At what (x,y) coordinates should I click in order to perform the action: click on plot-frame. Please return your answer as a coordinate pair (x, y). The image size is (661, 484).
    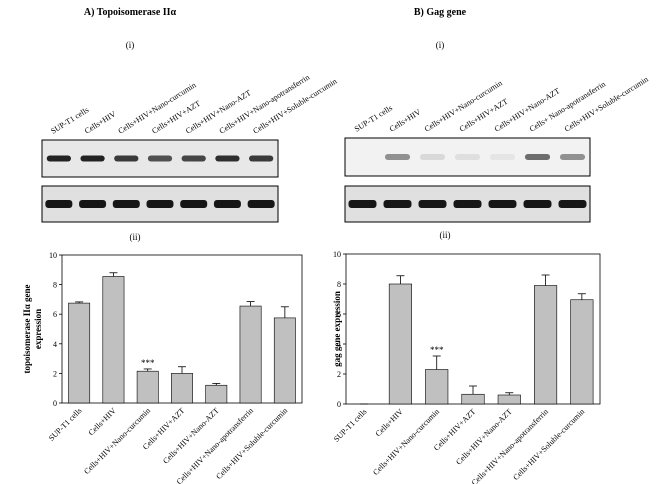
    Looking at the image, I should click on (473, 329).